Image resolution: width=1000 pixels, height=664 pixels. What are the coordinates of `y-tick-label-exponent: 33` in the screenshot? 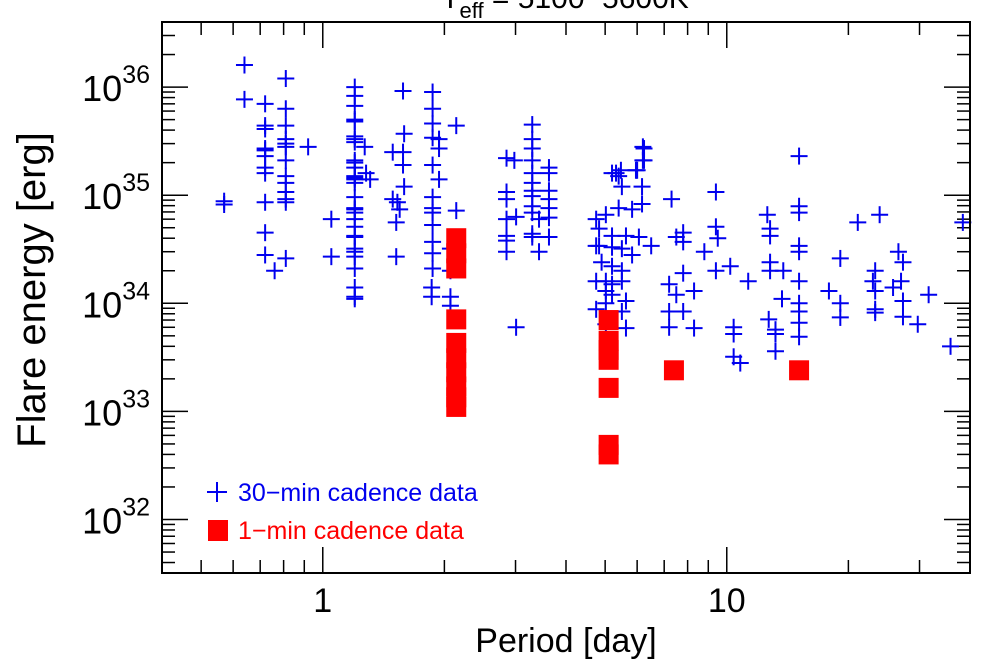 It's located at (136, 399).